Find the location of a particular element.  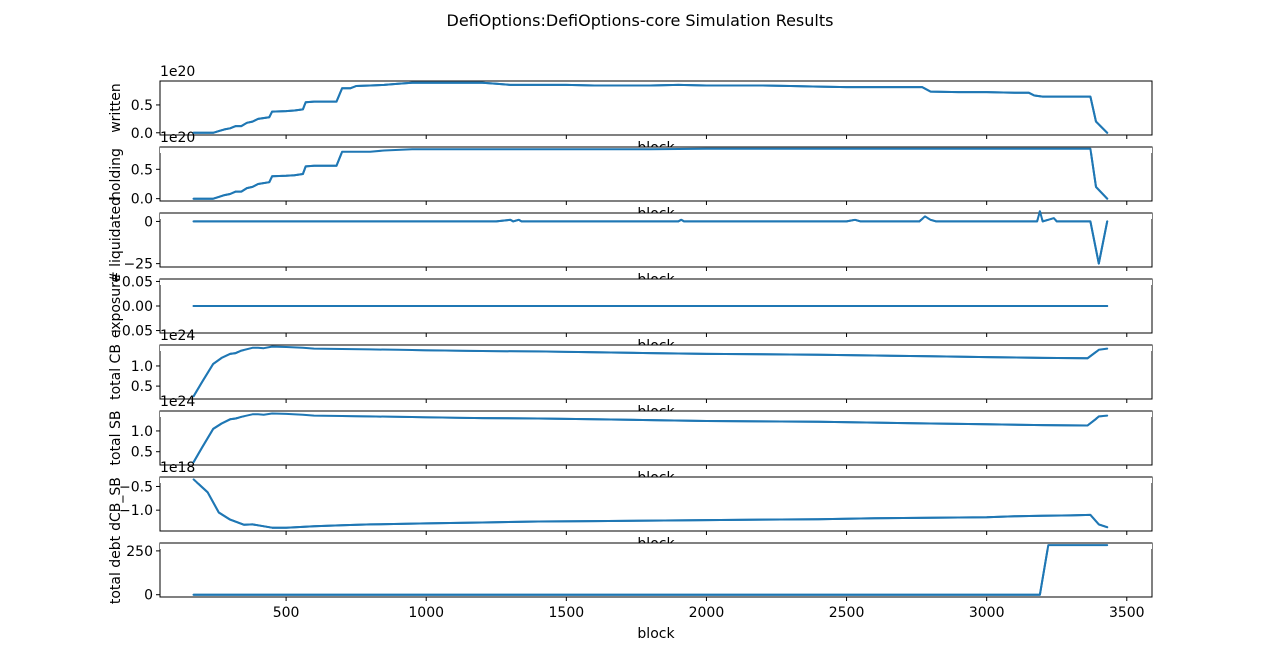

subplot-8-ytick-label: 250 is located at coordinates (139, 552).